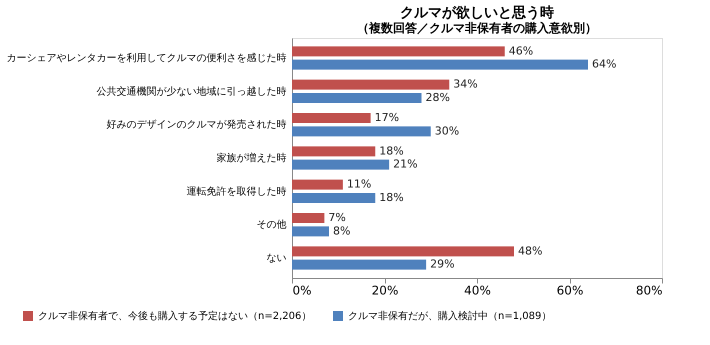 The height and width of the screenshot is (345, 710). Describe the element at coordinates (530, 251) in the screenshot. I see `data-label: 48%` at that location.